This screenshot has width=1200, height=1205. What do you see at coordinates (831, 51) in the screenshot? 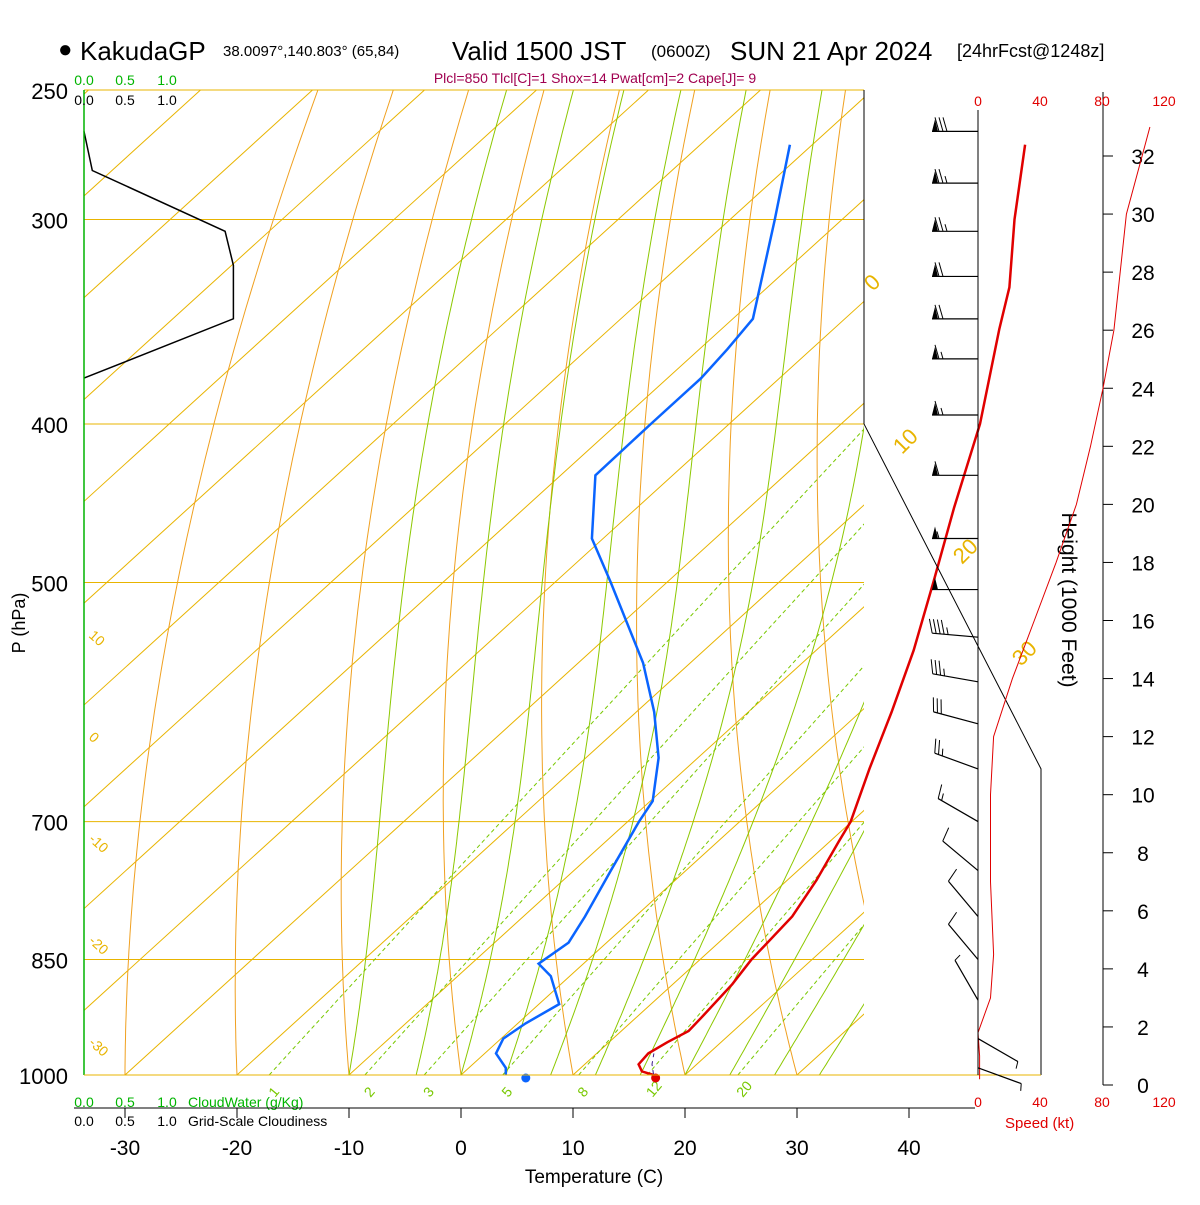
I see `valid-date: SUN 21 Apr 2024` at bounding box center [831, 51].